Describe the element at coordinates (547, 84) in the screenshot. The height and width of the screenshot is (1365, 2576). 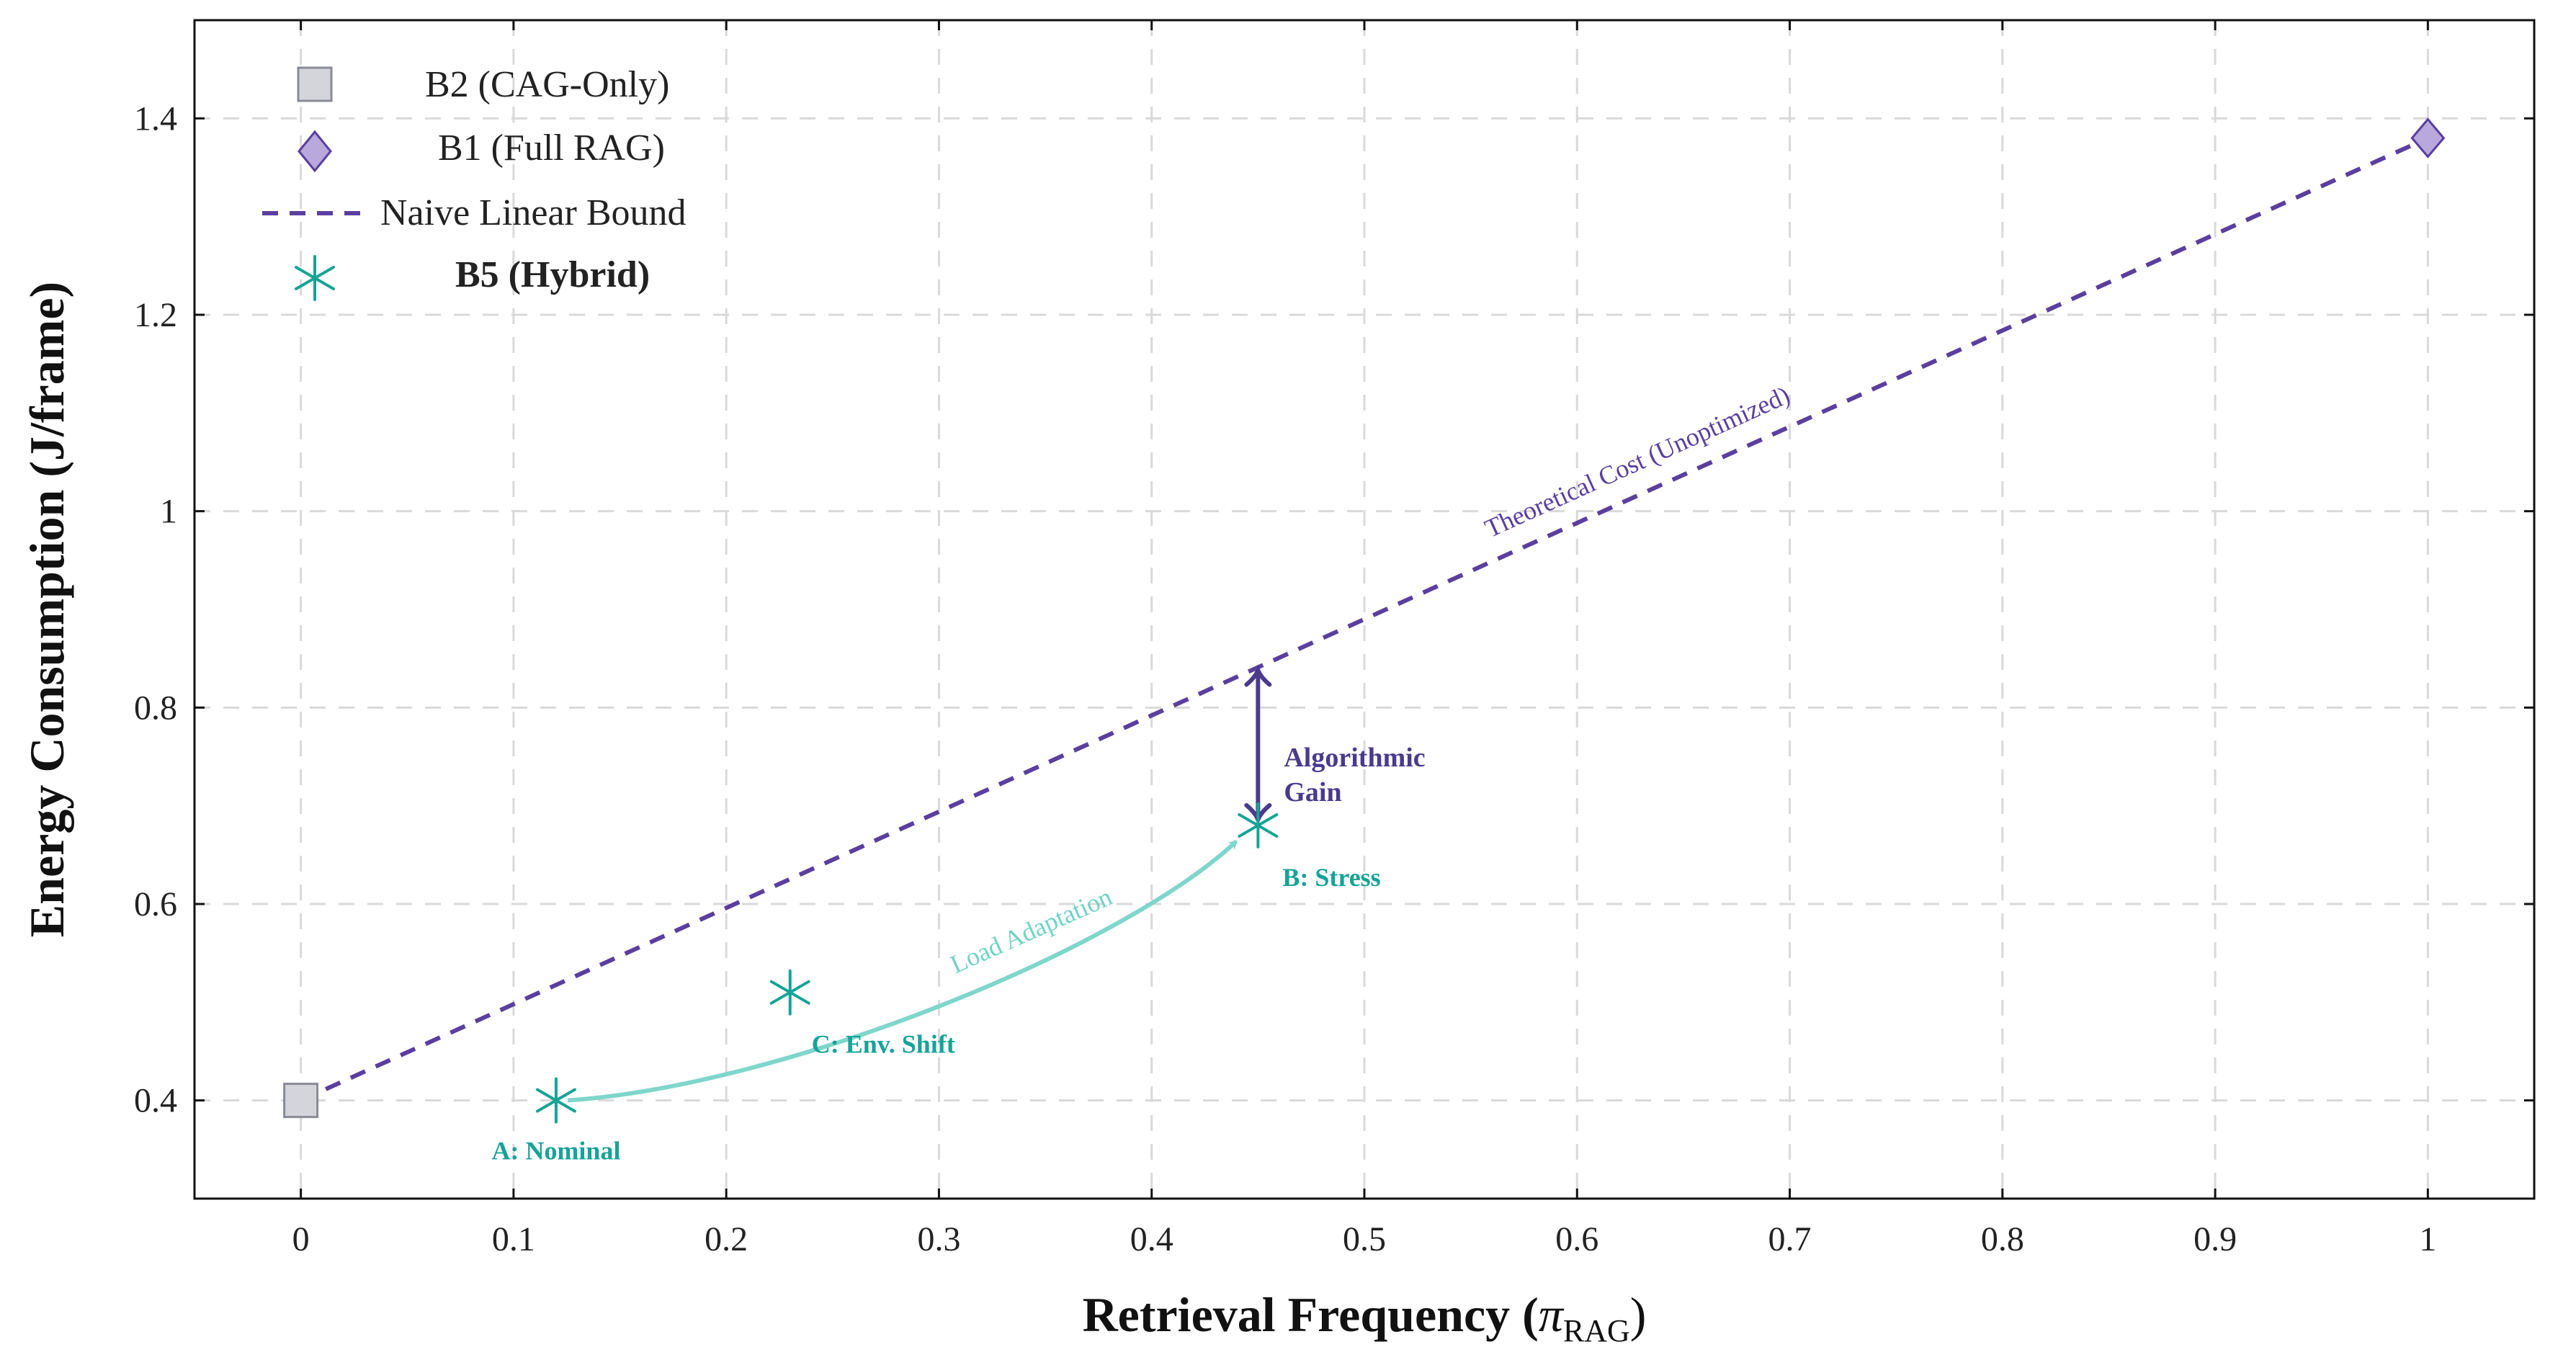
I see `legend-b2-label: B2 (CAG-Only)` at that location.